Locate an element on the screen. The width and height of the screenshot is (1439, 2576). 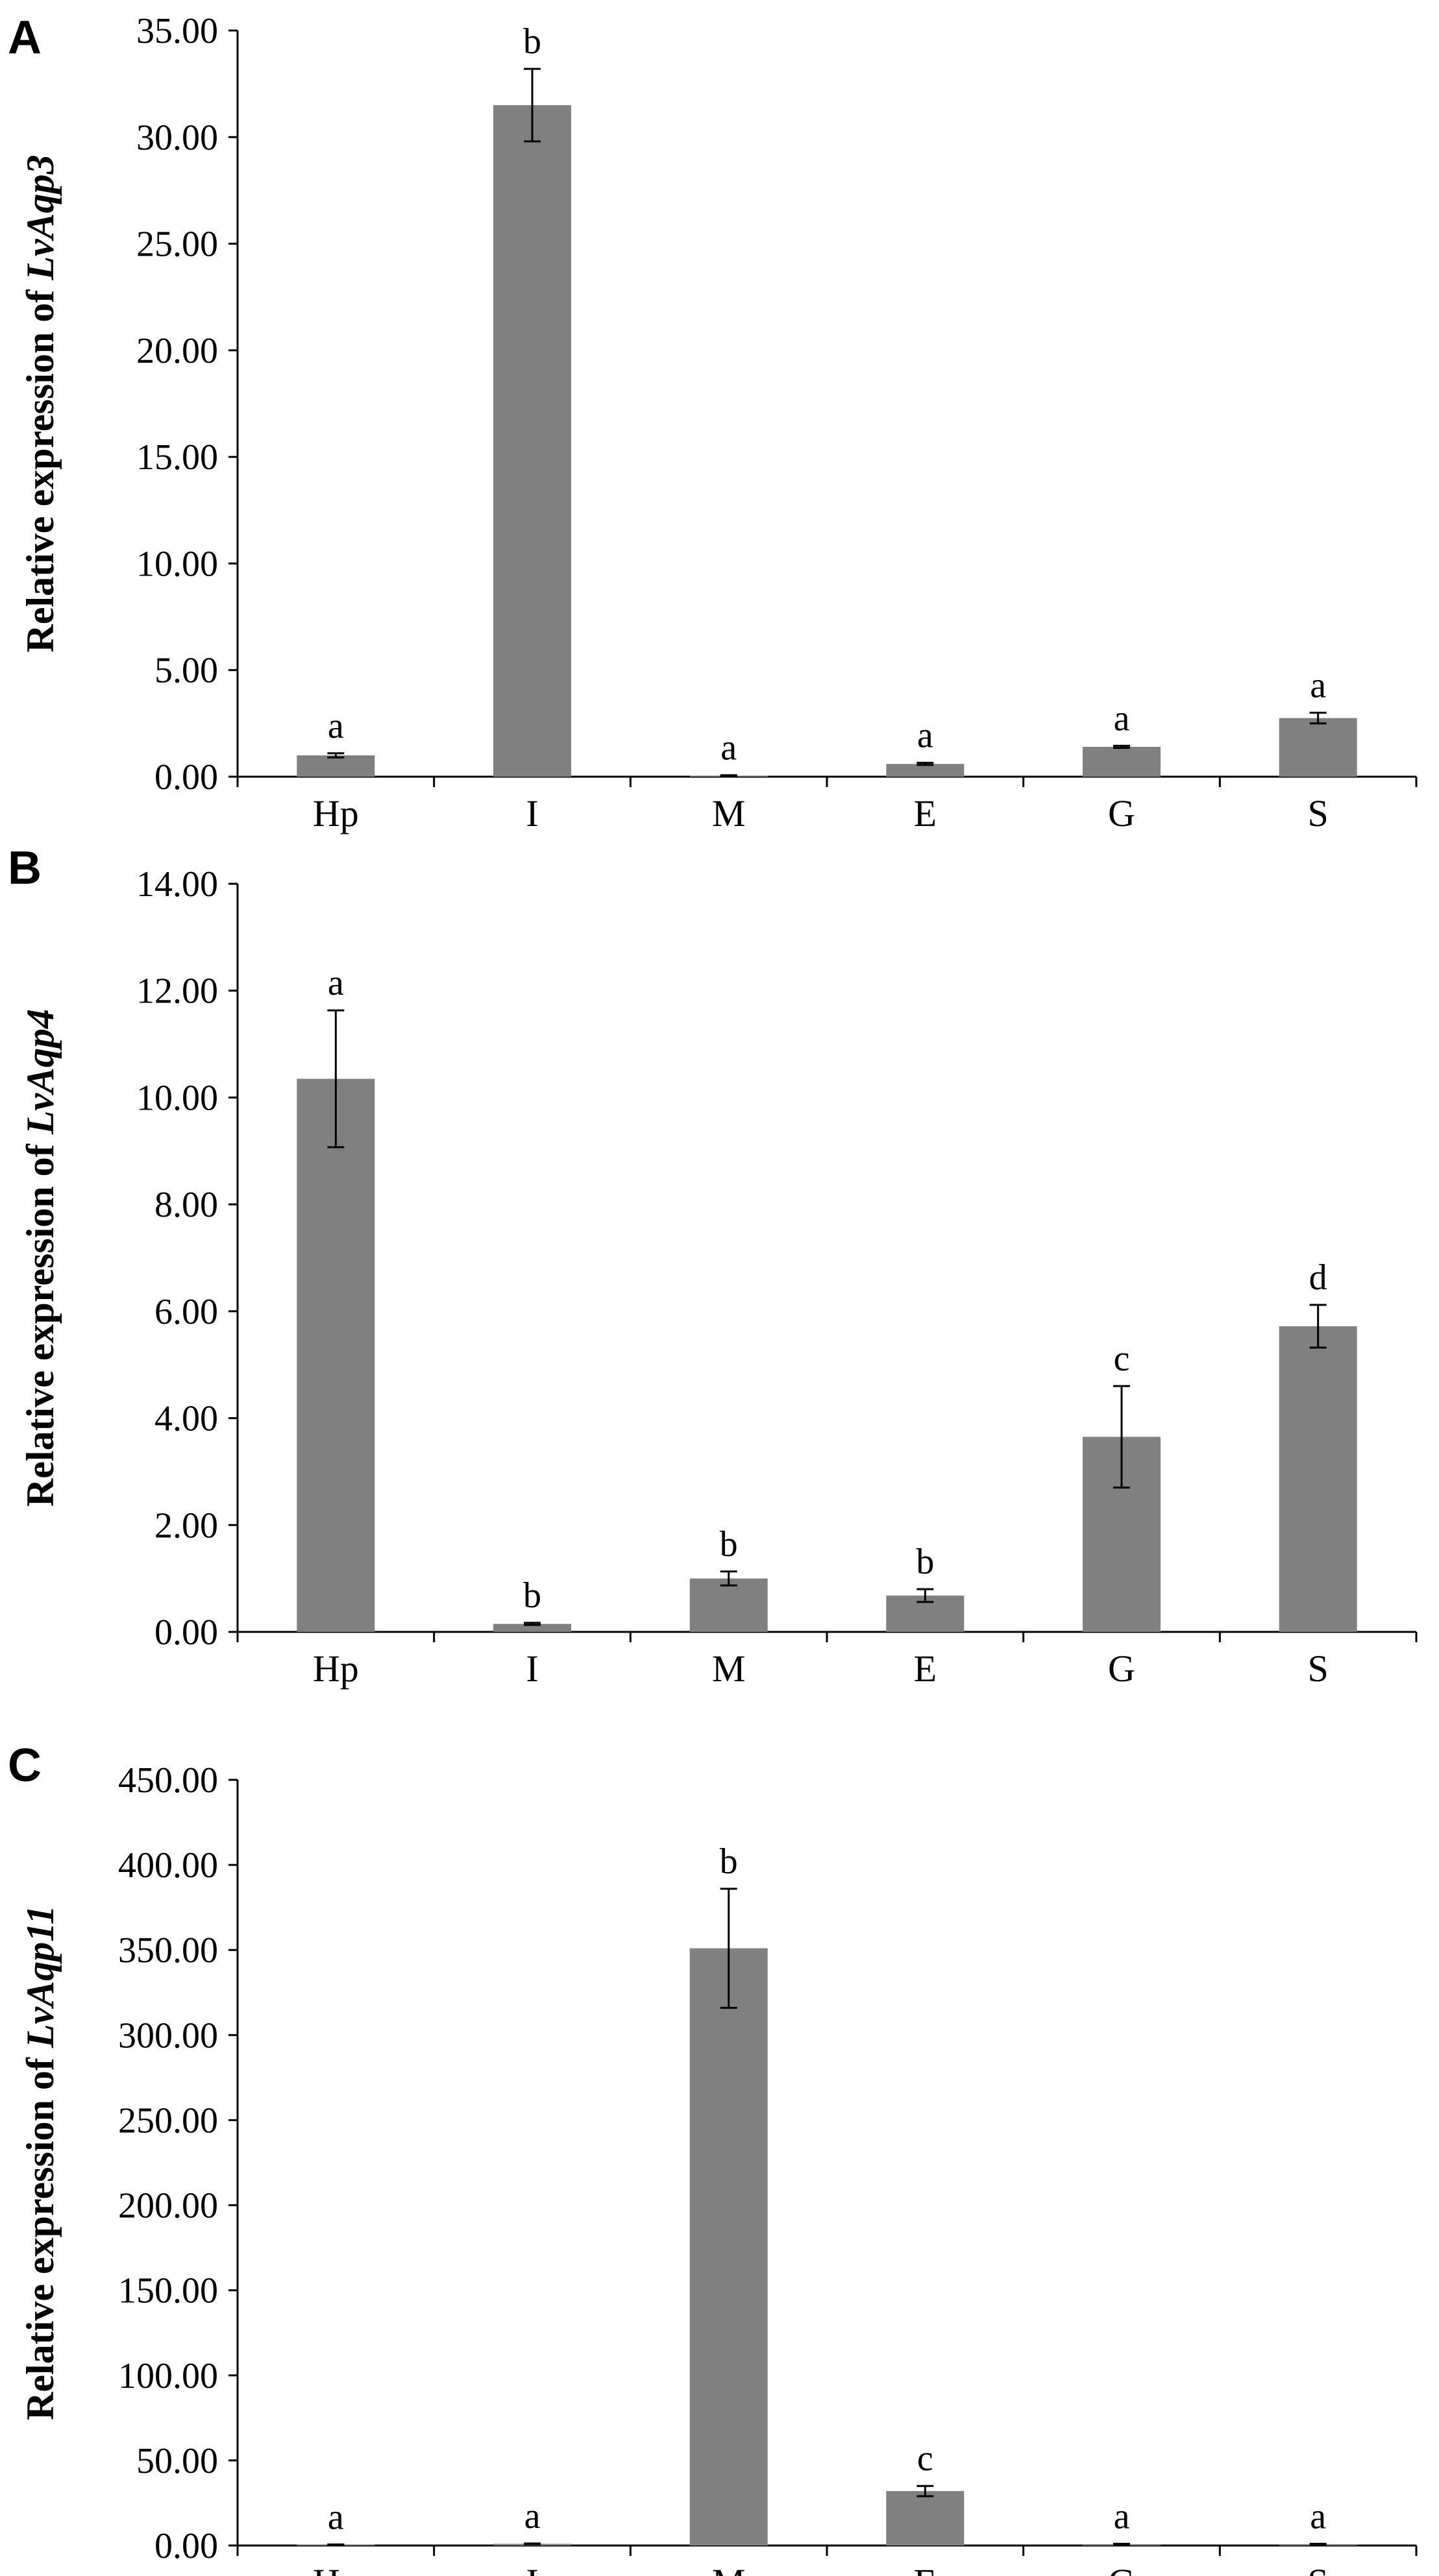
significance-label-E: a is located at coordinates (925, 736).